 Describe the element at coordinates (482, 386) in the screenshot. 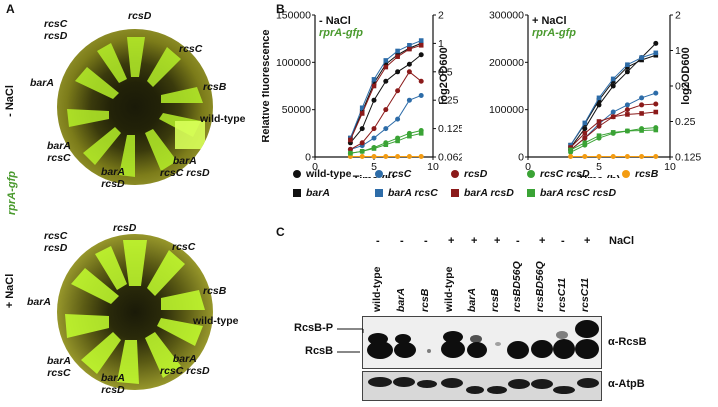

I see `western-blot-atpb` at that location.